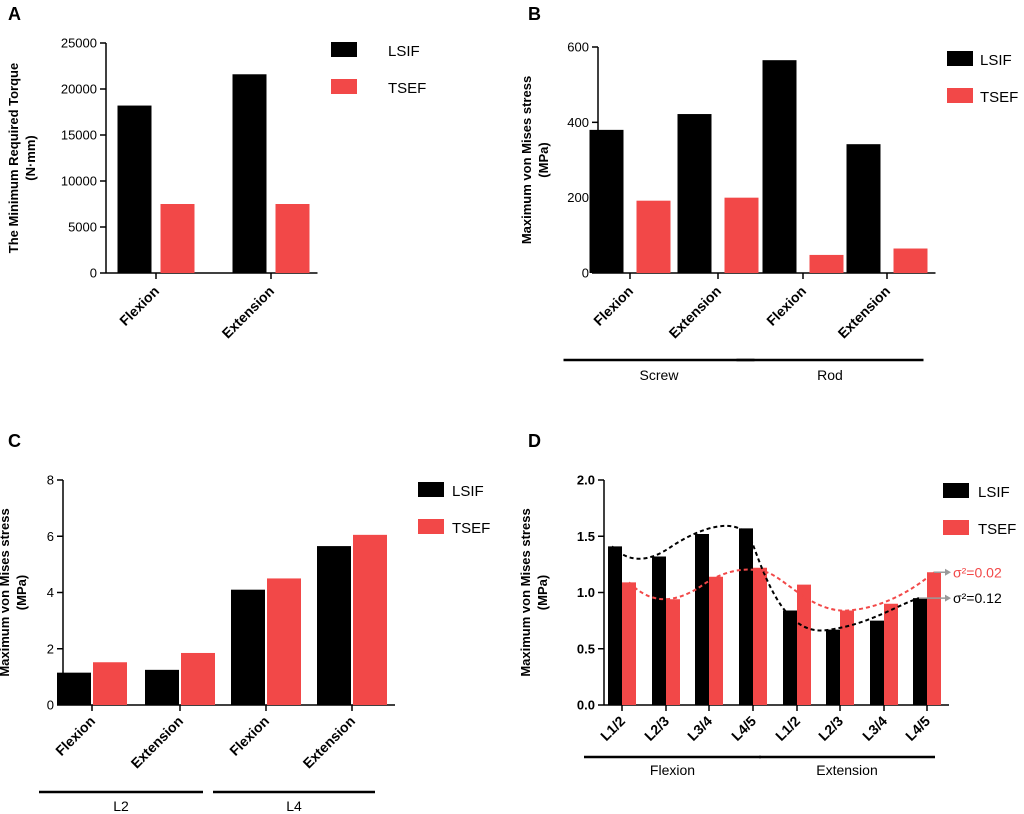  I want to click on y-tick-label: 2.0, so click(586, 480).